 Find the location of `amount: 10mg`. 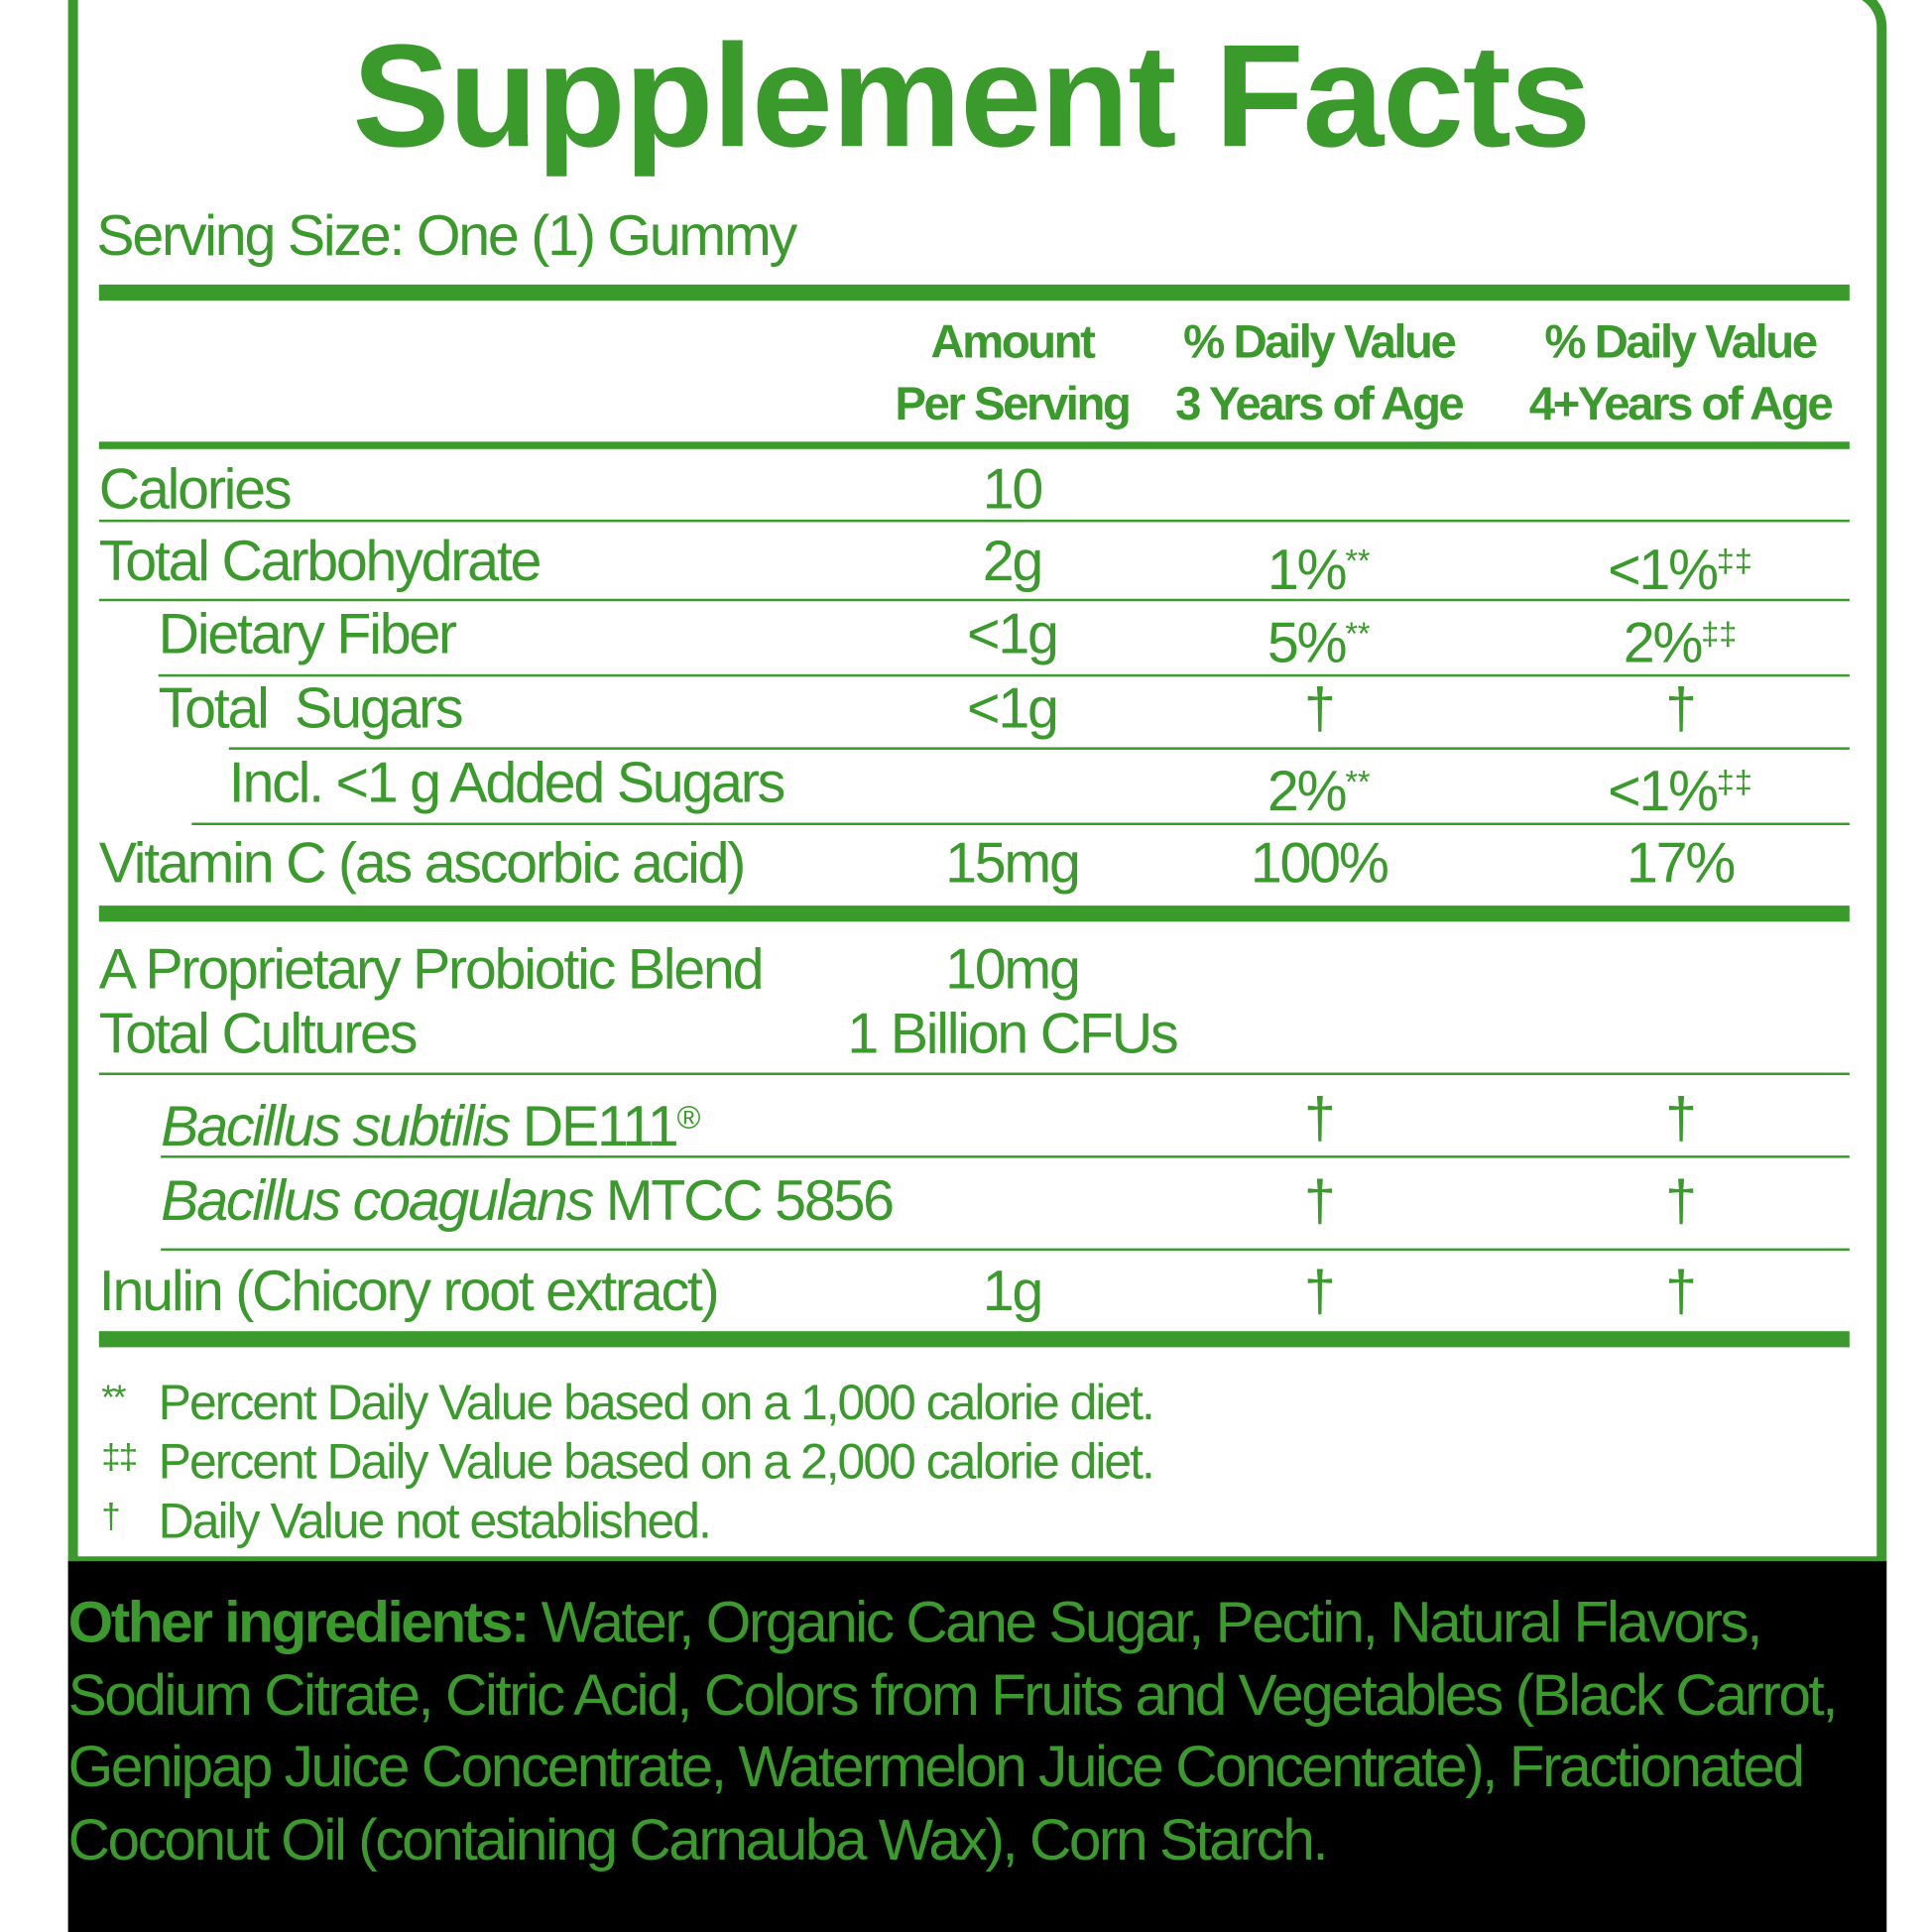

amount: 10mg is located at coordinates (1013, 969).